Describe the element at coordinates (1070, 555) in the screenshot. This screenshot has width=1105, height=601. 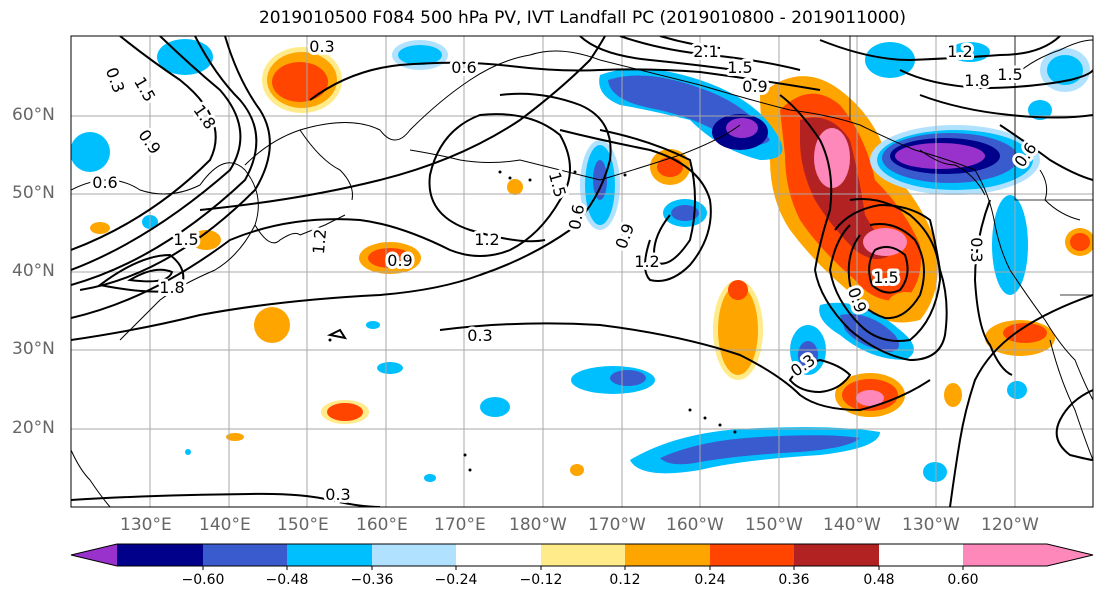
I see `colorbar-extend-max` at that location.